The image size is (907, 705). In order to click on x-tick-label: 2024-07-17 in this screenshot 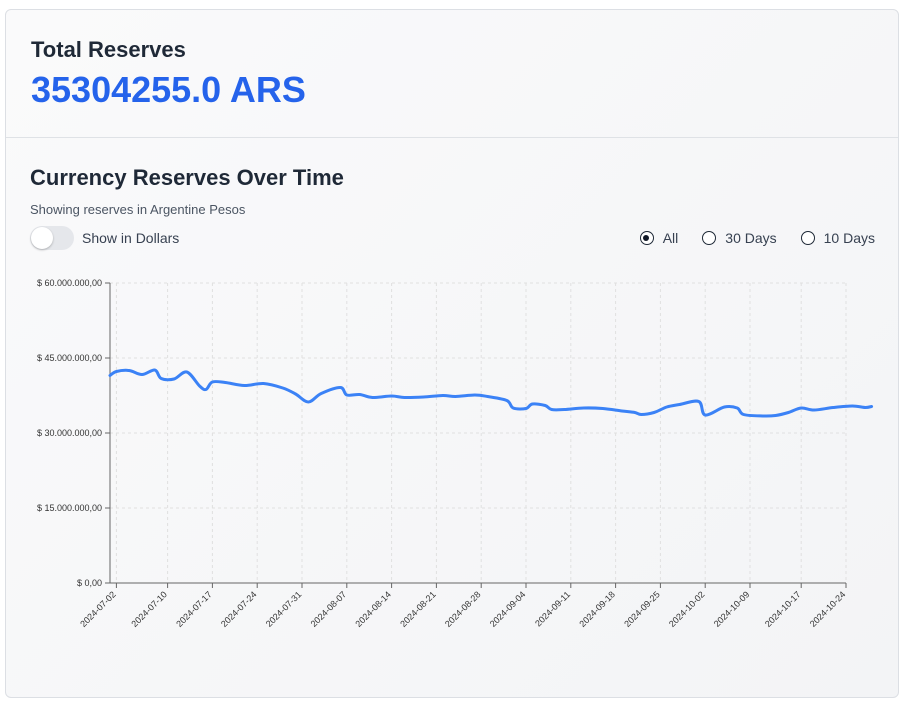, I will do `click(194, 609)`.